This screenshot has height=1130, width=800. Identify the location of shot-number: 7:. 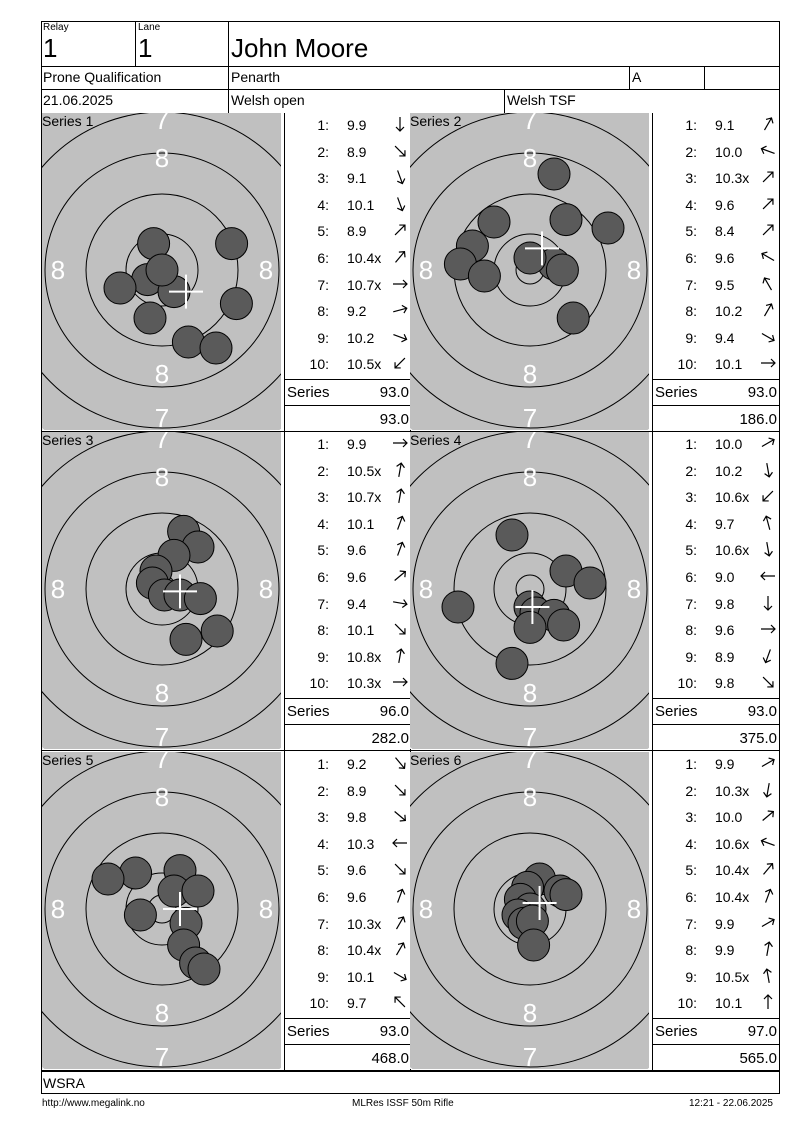
(691, 284).